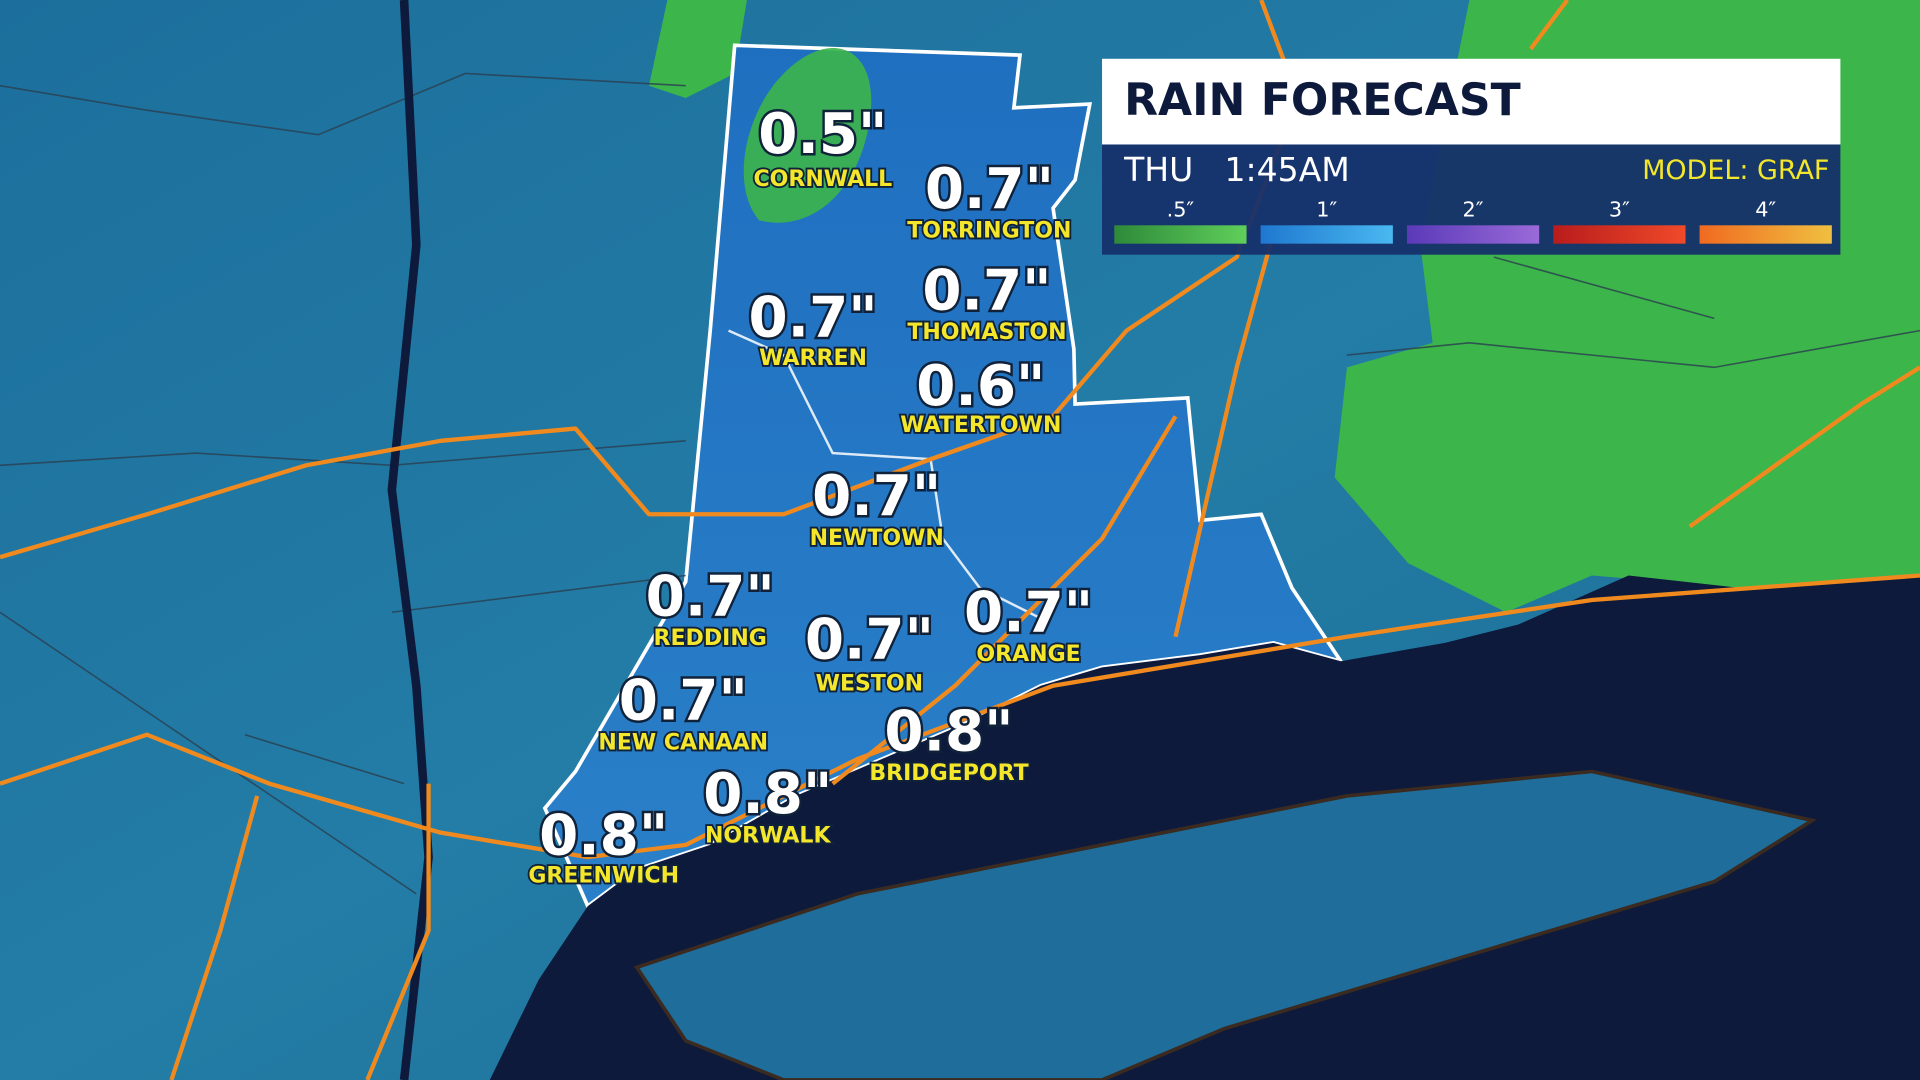  What do you see at coordinates (980, 425) in the screenshot?
I see `town-name: WATERTOWN` at bounding box center [980, 425].